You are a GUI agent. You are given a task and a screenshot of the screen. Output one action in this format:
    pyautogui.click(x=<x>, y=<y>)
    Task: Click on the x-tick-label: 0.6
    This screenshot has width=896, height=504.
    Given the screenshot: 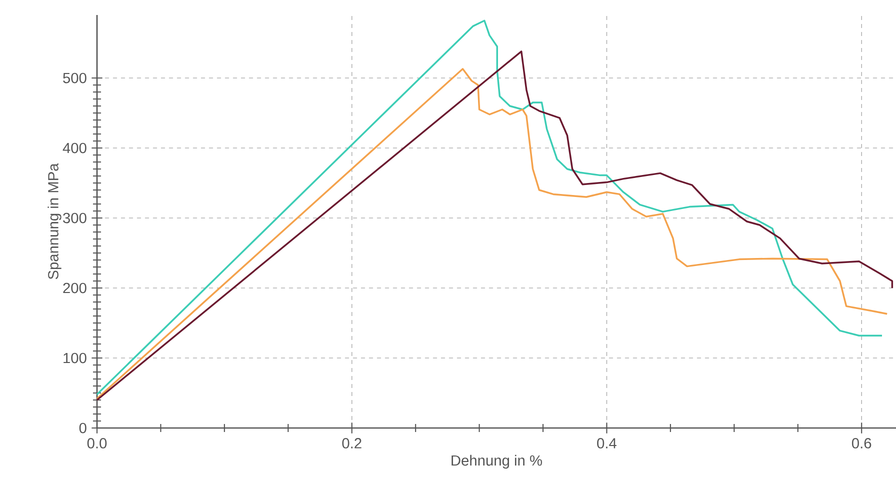 What is the action you would take?
    pyautogui.click(x=862, y=443)
    